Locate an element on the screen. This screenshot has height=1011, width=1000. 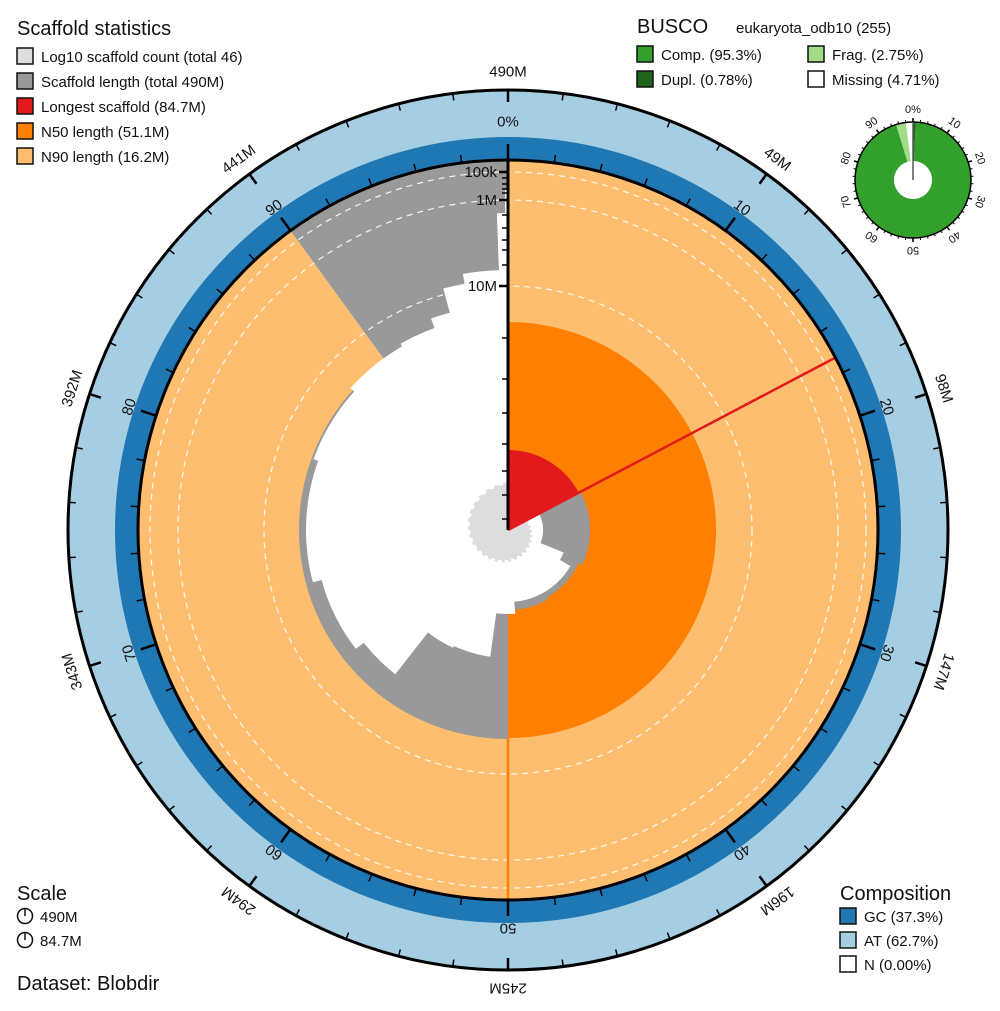
legend-label: N50 length (51.1M) is located at coordinates (105, 132).